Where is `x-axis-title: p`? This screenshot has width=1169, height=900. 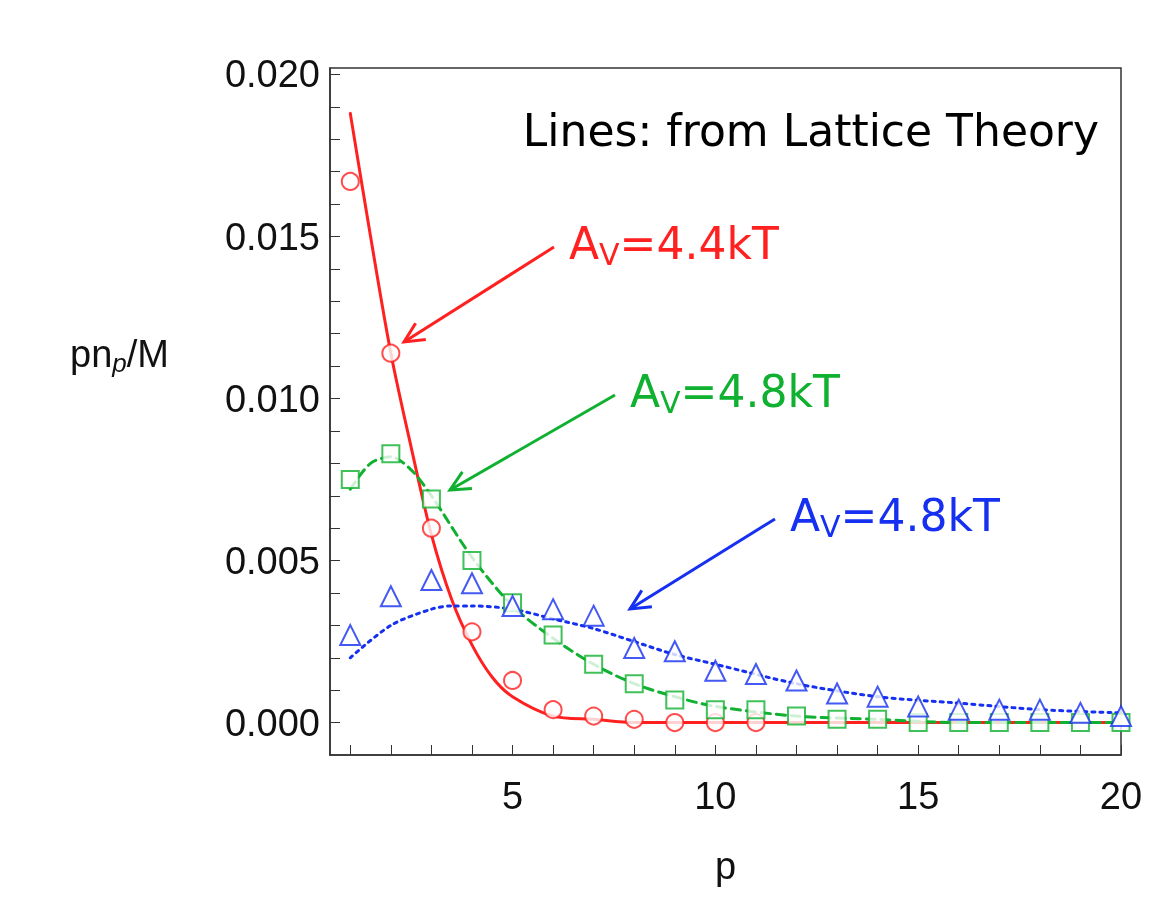 x-axis-title: p is located at coordinates (725, 866).